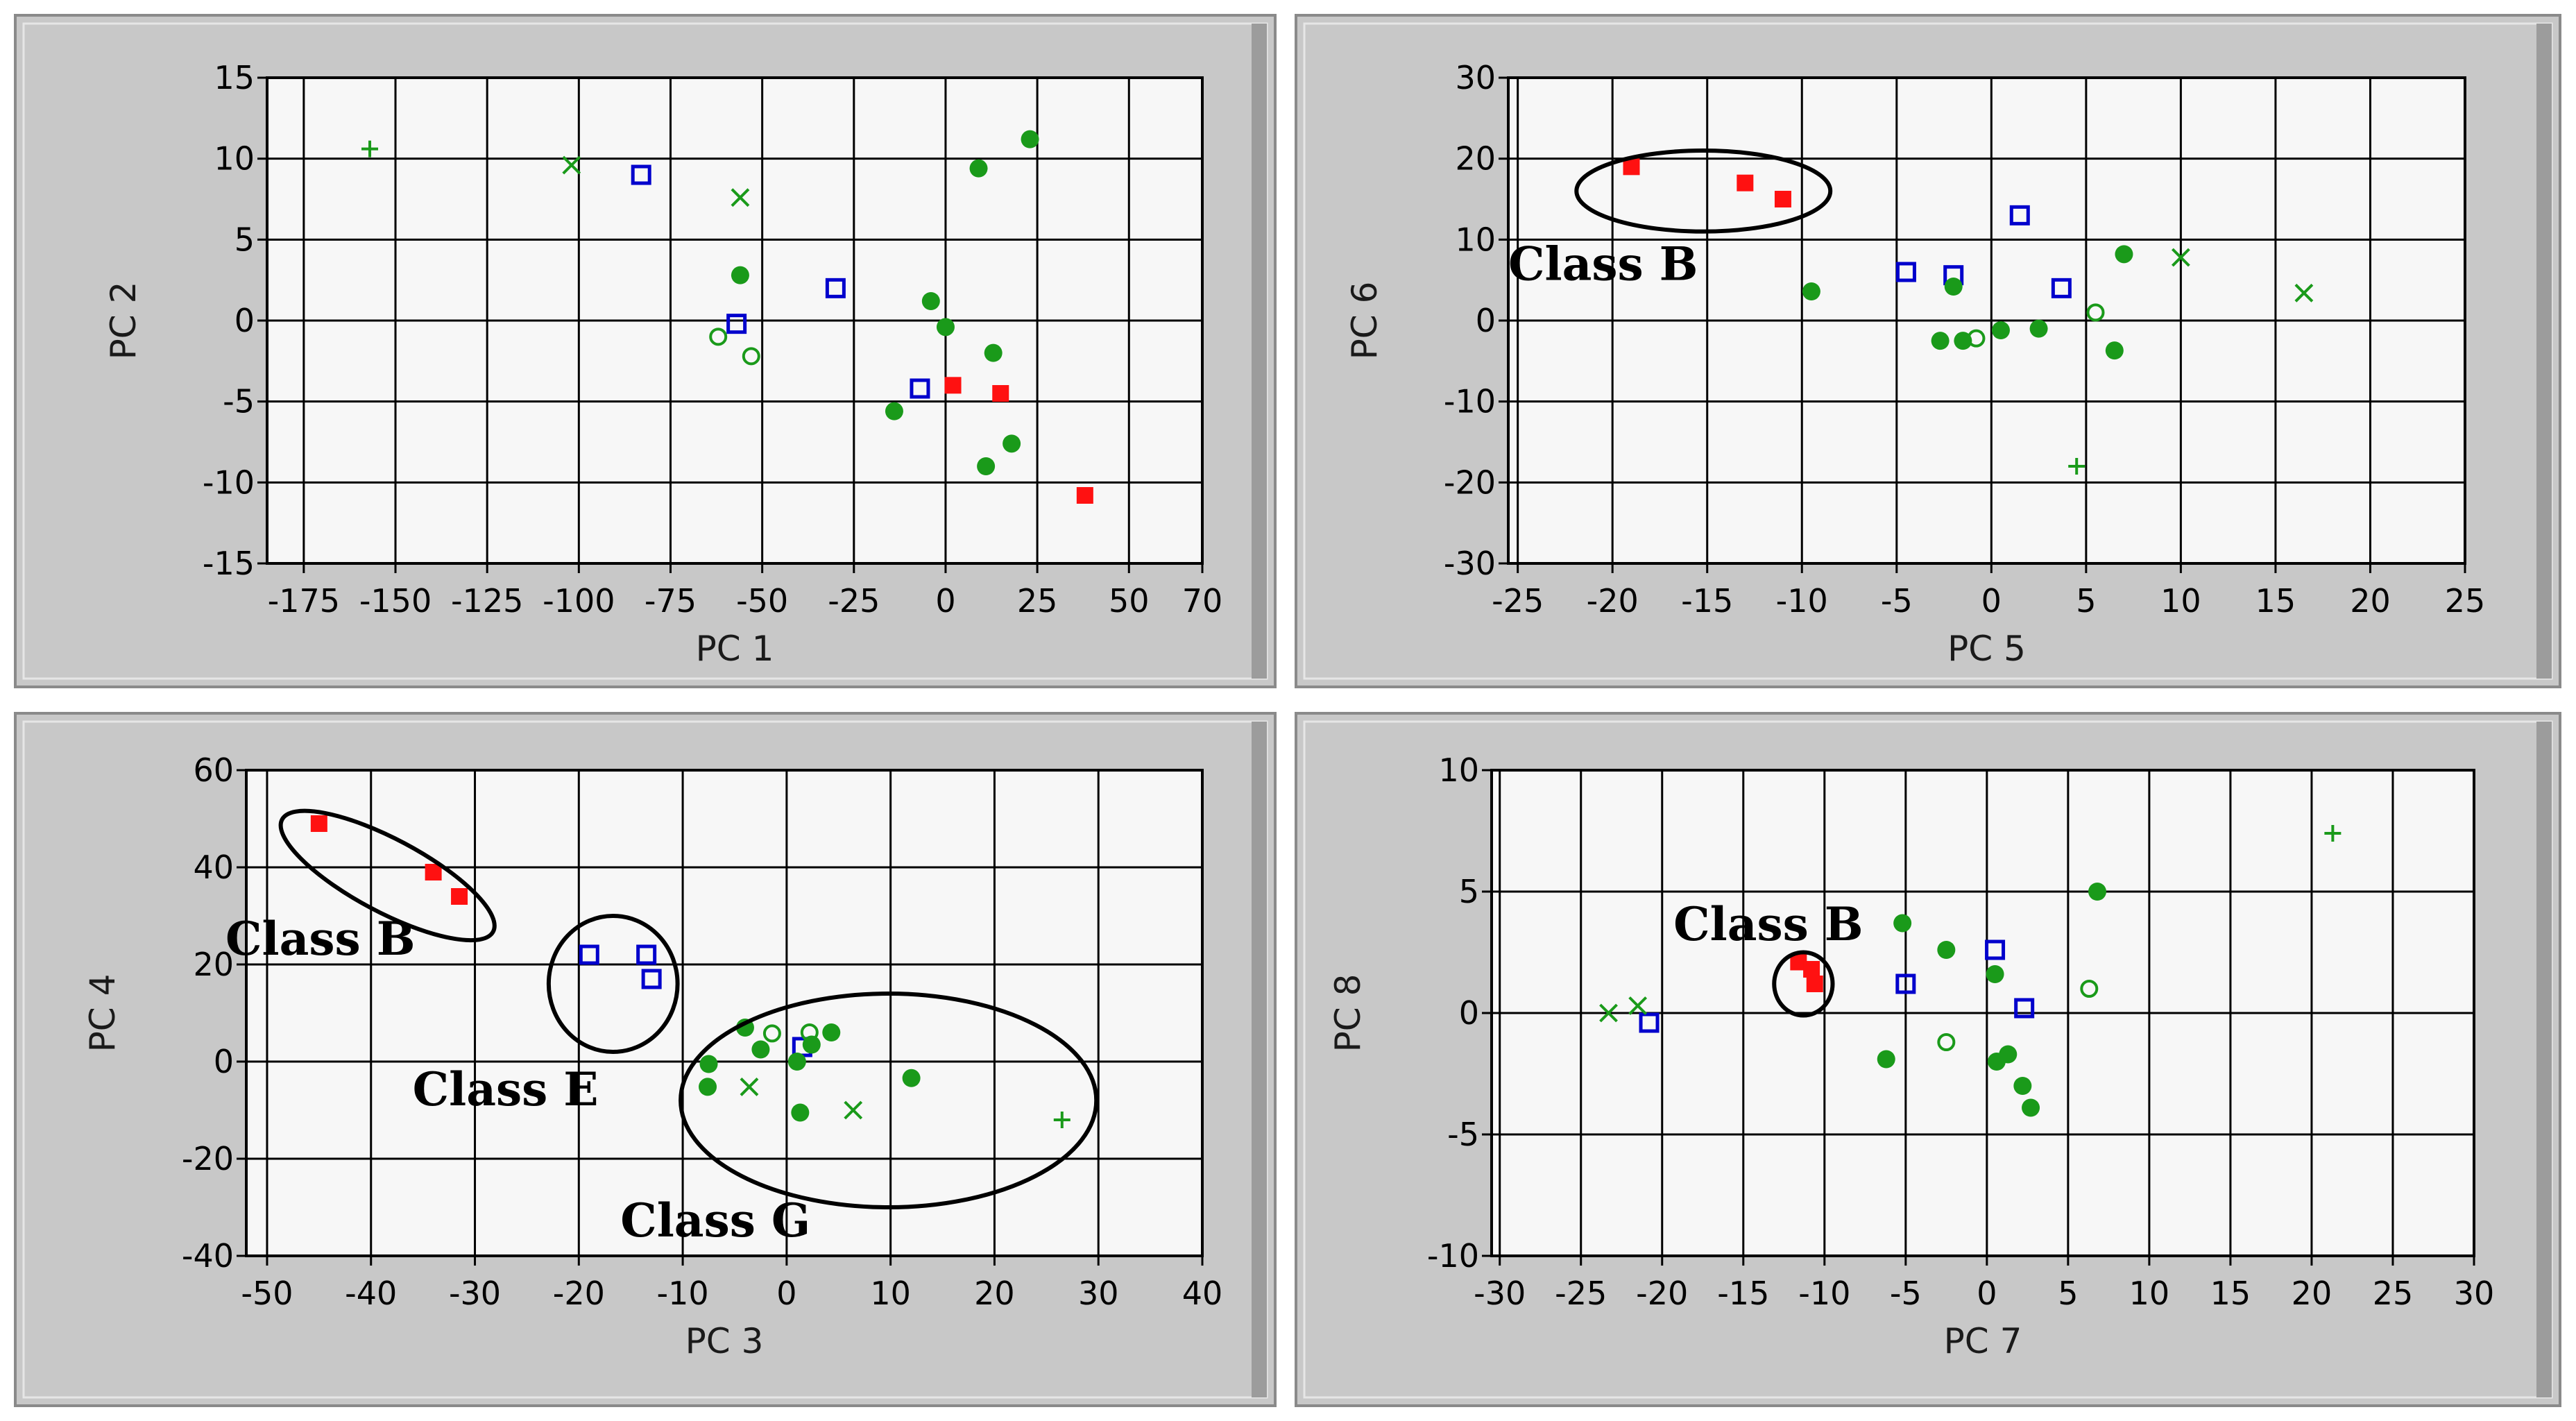 The width and height of the screenshot is (2576, 1421). What do you see at coordinates (671, 601) in the screenshot?
I see `x-tick-label: -75` at bounding box center [671, 601].